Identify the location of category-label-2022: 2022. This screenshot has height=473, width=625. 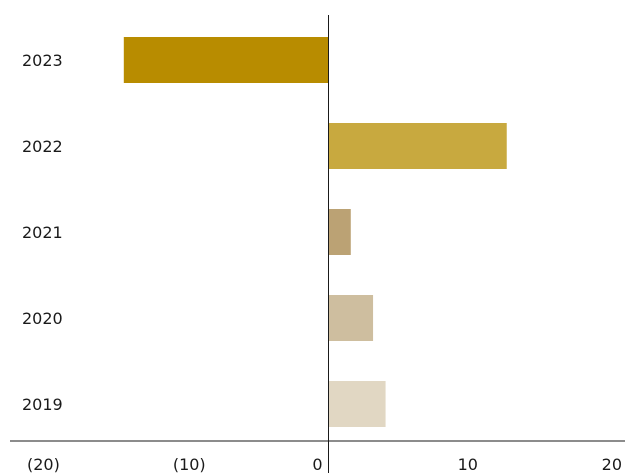
(42, 146).